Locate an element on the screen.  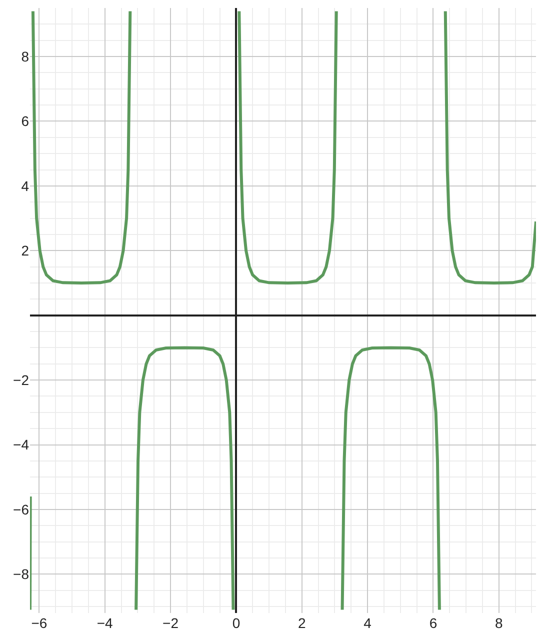
x-tick-label: 4 is located at coordinates (368, 623).